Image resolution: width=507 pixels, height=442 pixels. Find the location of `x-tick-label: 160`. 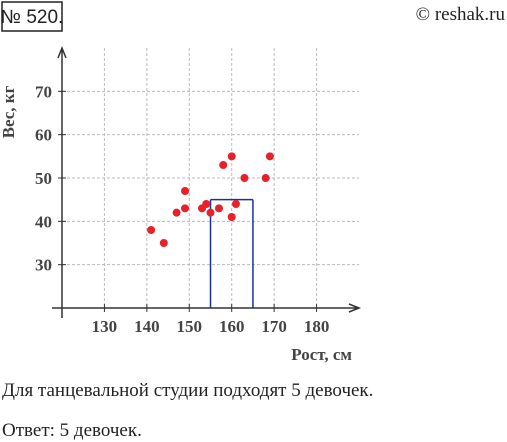

x-tick-label: 160 is located at coordinates (232, 326).